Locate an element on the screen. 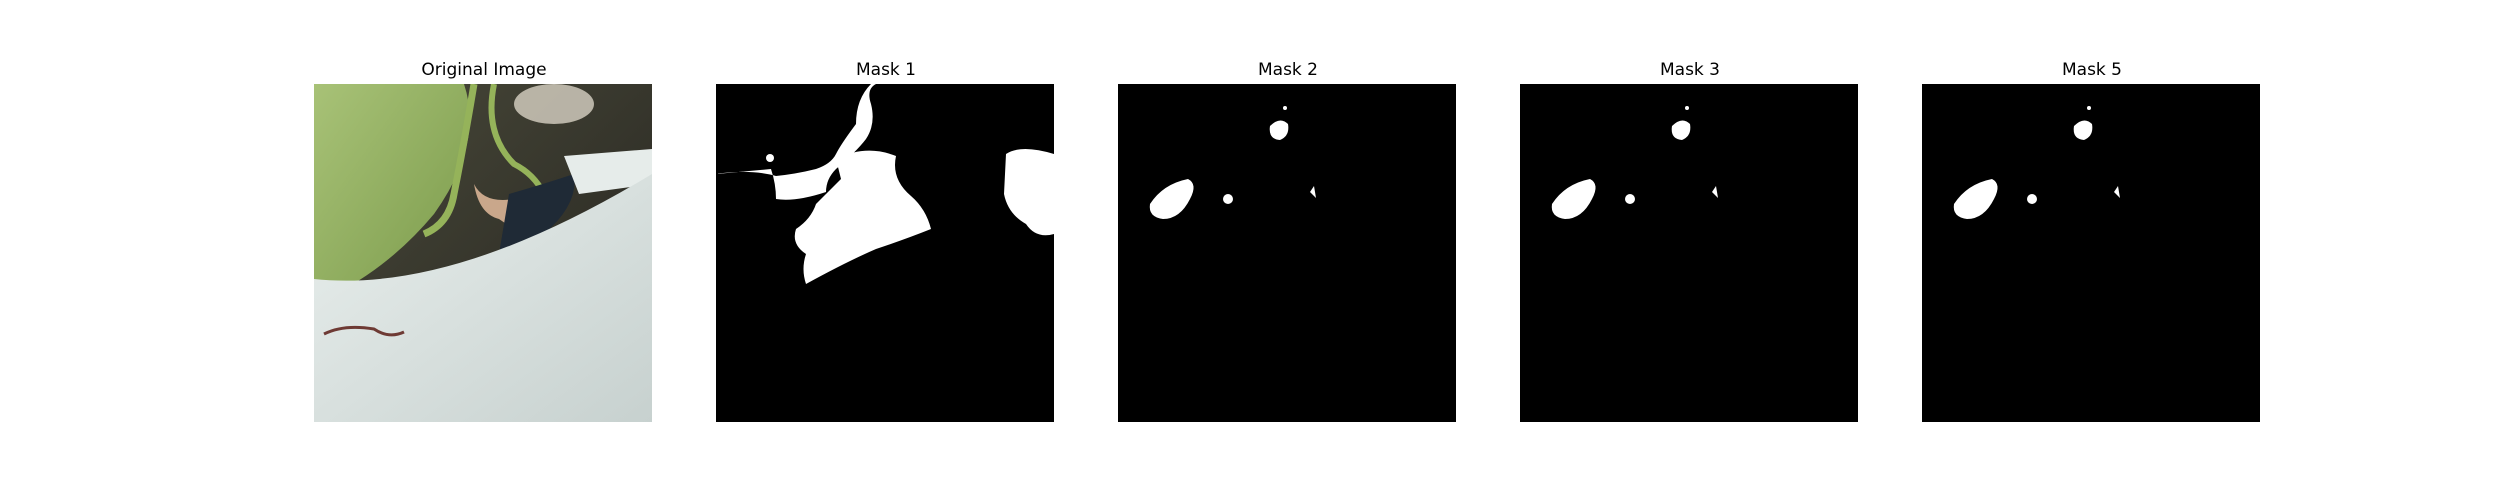 Image resolution: width=2500 pixels, height=500 pixels. mask-blob-center is located at coordinates (862, 217).